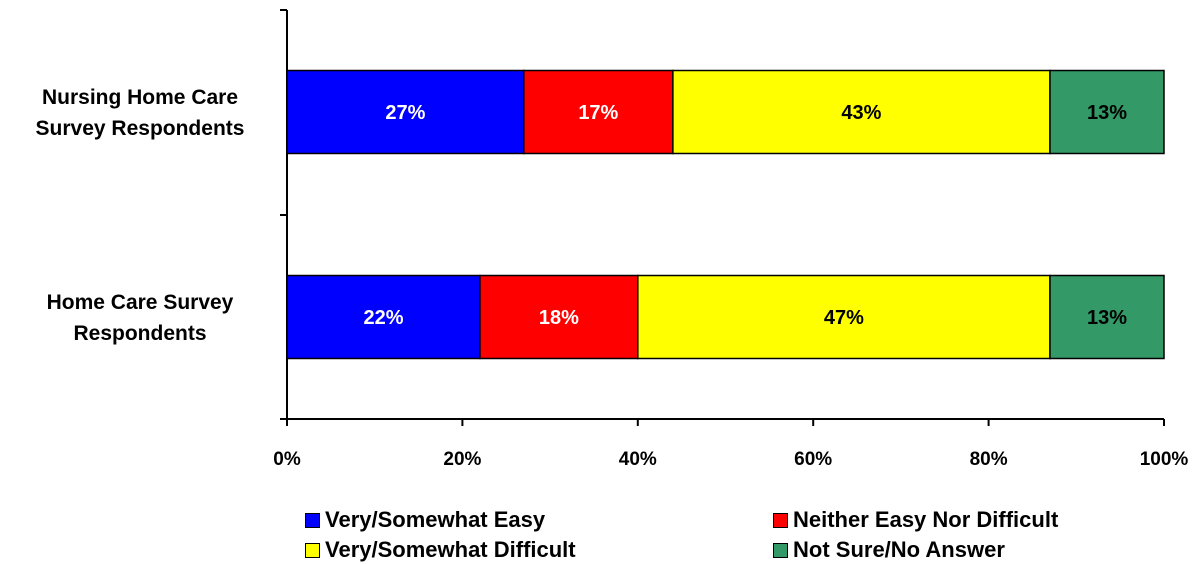  Describe the element at coordinates (638, 459) in the screenshot. I see `x-tick-label: 40%` at that location.